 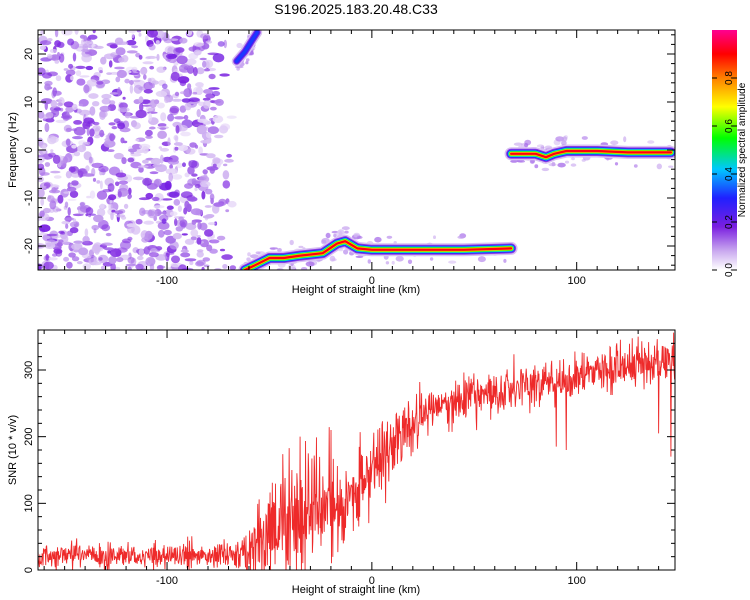 What do you see at coordinates (729, 270) in the screenshot?
I see `colorbar-tick-label: 0.0` at bounding box center [729, 270].